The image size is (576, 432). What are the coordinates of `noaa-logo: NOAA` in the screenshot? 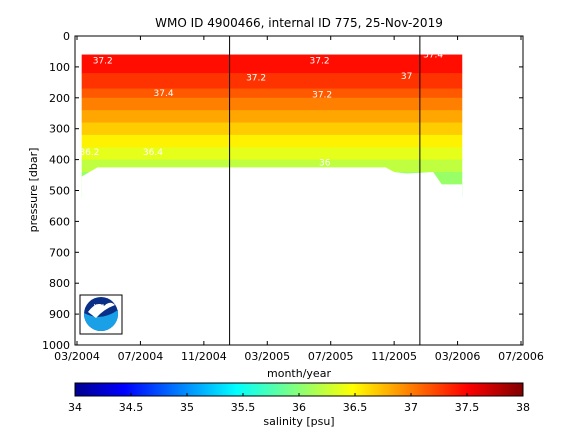 It's located at (101, 314).